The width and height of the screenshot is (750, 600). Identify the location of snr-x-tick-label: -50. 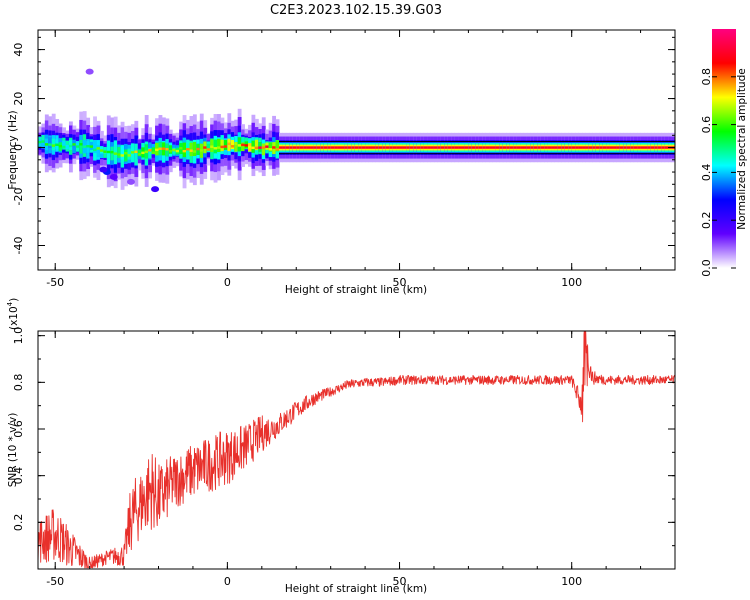
(55, 581).